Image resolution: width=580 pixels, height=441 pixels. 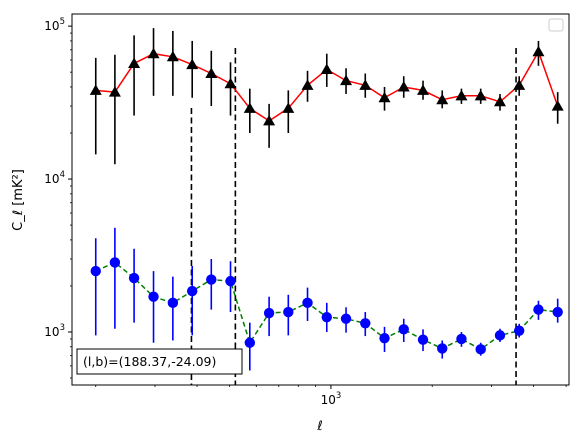 What do you see at coordinates (319, 426) in the screenshot?
I see `x-axis-label: ℓ` at bounding box center [319, 426].